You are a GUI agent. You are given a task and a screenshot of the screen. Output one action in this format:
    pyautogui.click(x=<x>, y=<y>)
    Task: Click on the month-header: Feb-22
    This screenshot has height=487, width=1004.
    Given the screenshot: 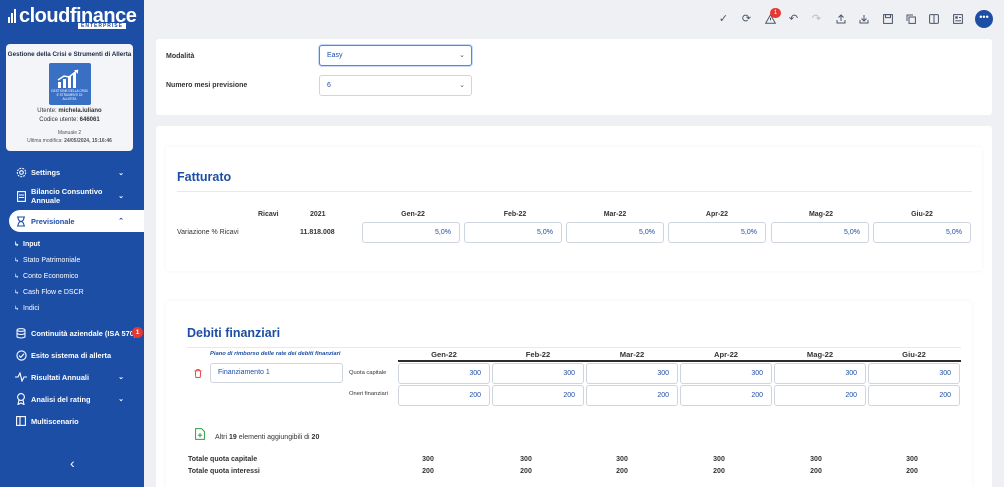 What is the action you would take?
    pyautogui.click(x=538, y=354)
    